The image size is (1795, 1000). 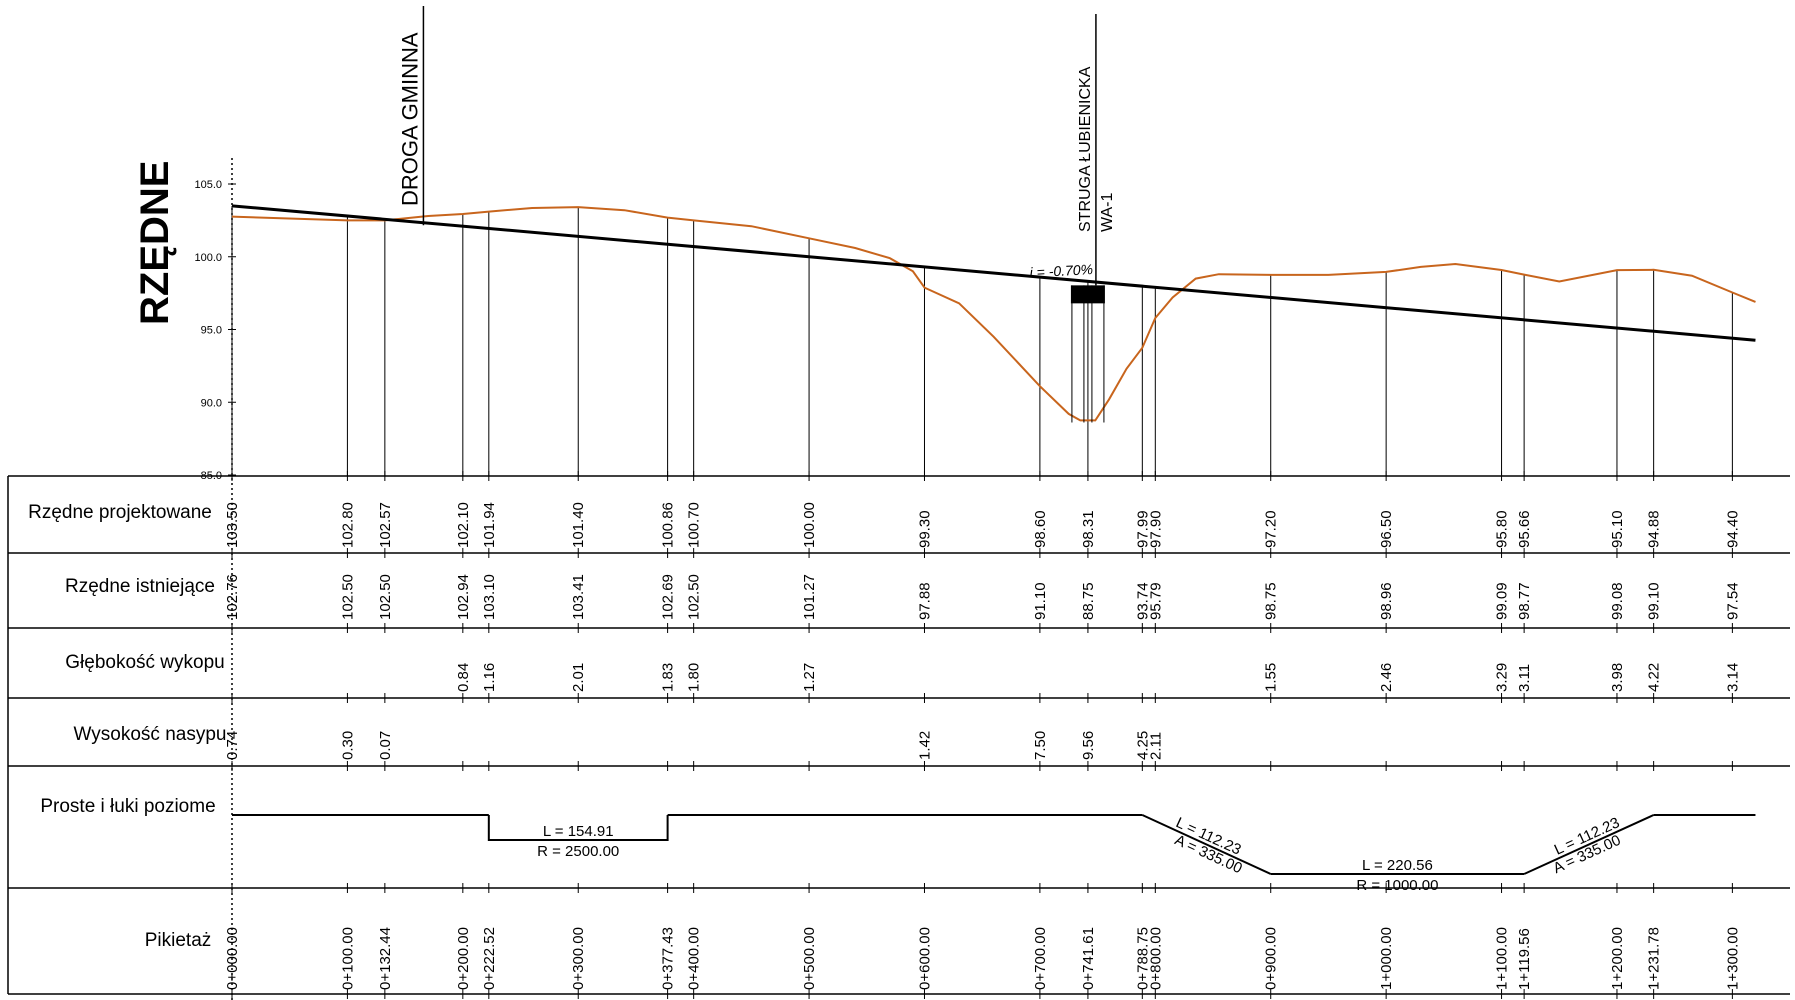 What do you see at coordinates (208, 185) in the screenshot?
I see `y-tick-label: 105.0` at bounding box center [208, 185].